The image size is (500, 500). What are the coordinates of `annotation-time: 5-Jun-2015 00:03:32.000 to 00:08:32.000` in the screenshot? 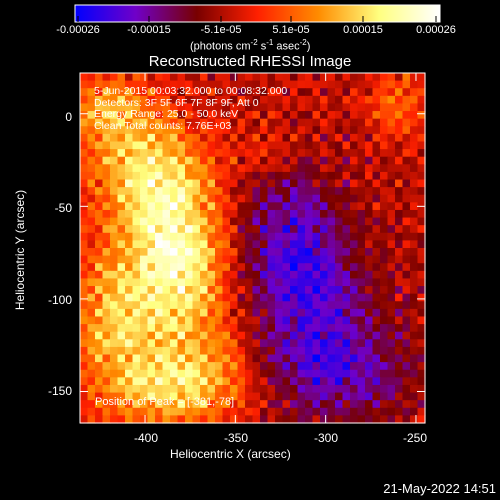 It's located at (191, 91).